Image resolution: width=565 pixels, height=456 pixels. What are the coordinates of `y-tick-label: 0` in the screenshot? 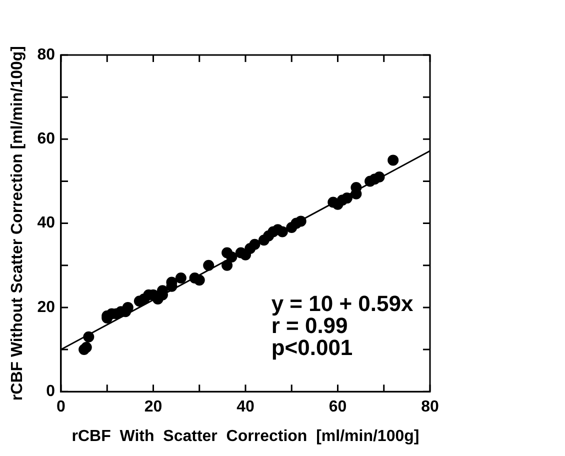 It's located at (51, 391).